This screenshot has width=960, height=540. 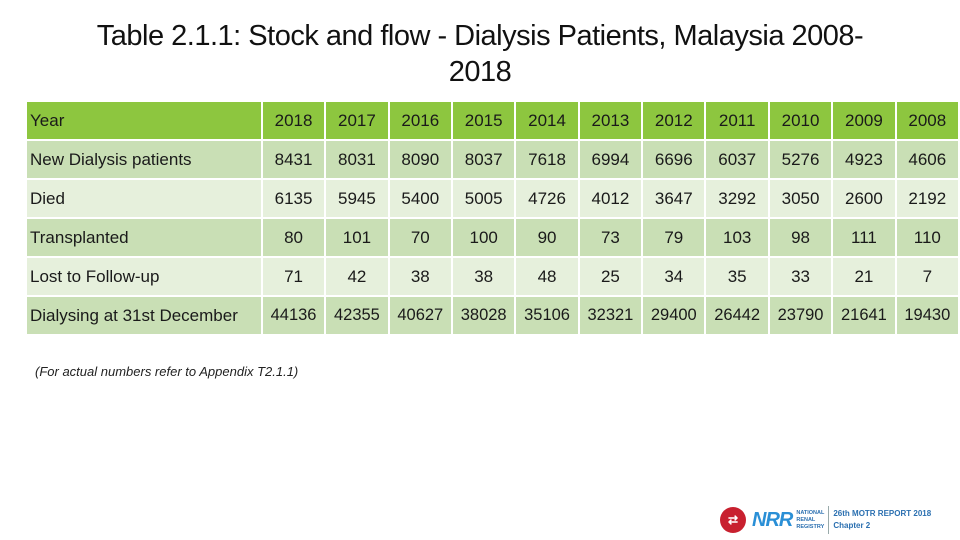 What do you see at coordinates (737, 237) in the screenshot?
I see `value-cell: 103` at bounding box center [737, 237].